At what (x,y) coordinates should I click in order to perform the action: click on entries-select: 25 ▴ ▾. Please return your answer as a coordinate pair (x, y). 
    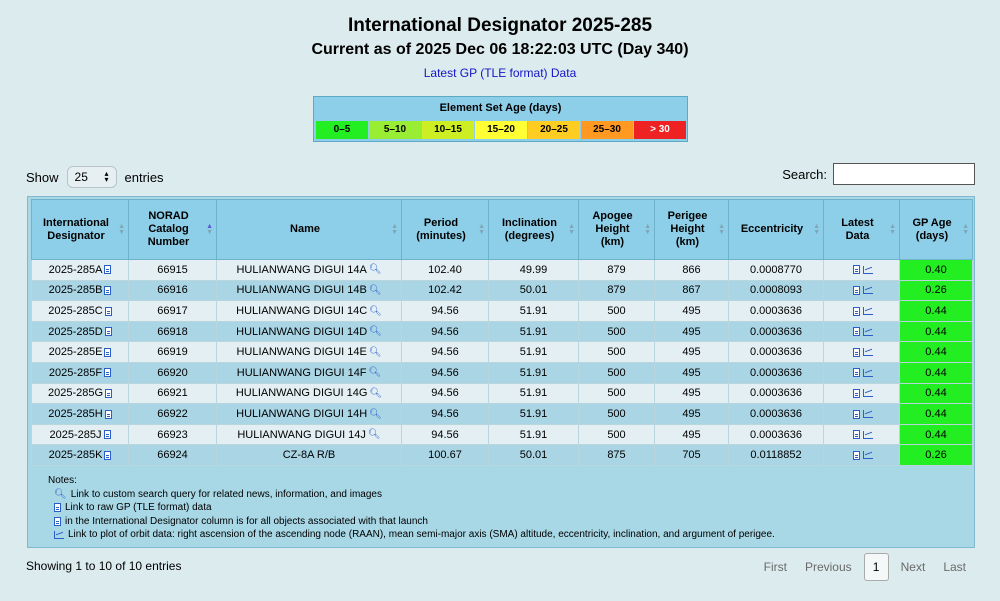
    Looking at the image, I should click on (91, 177).